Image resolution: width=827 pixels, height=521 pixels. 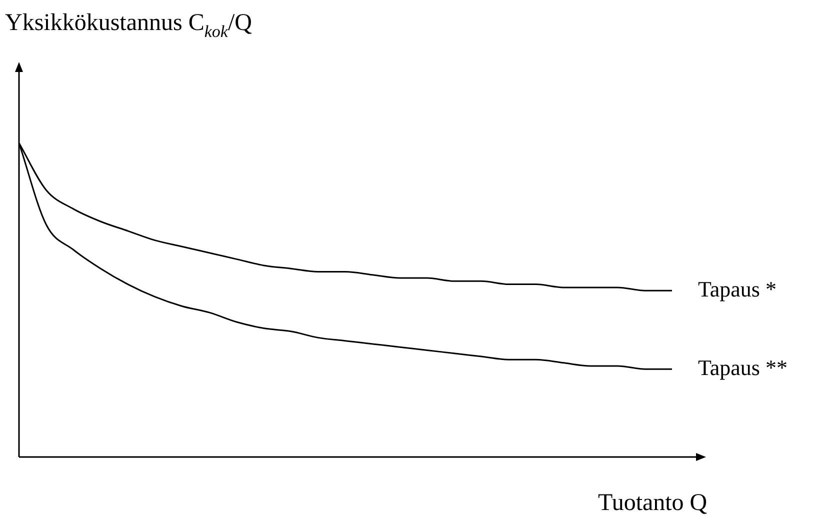 I want to click on series-label: Tapaus **, so click(x=743, y=367).